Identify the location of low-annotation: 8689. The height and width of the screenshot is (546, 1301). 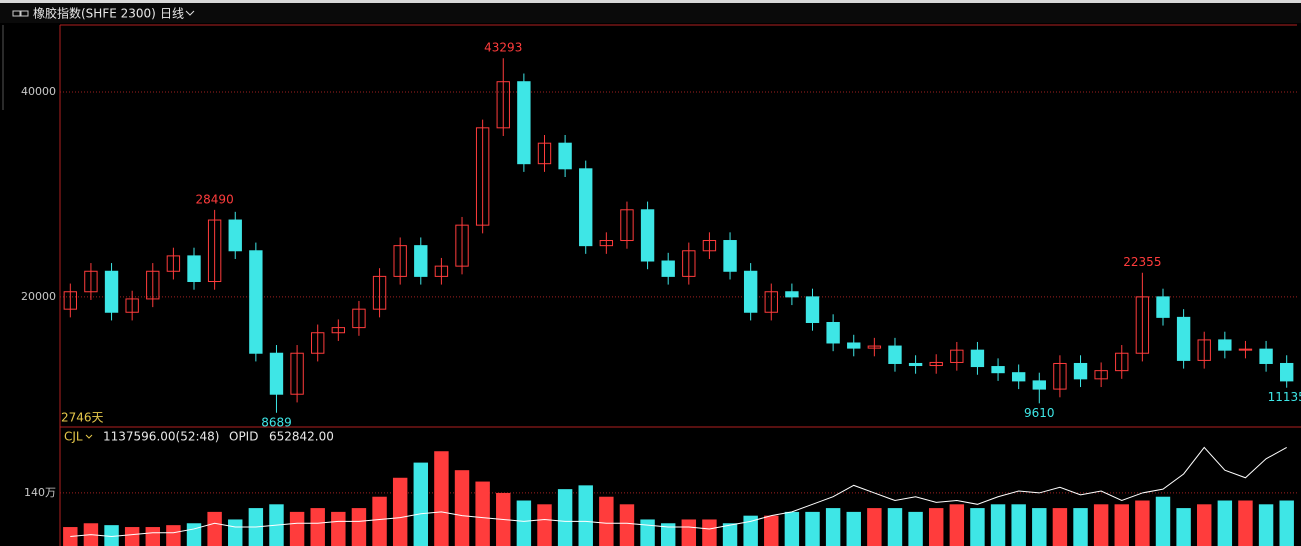
(276, 422).